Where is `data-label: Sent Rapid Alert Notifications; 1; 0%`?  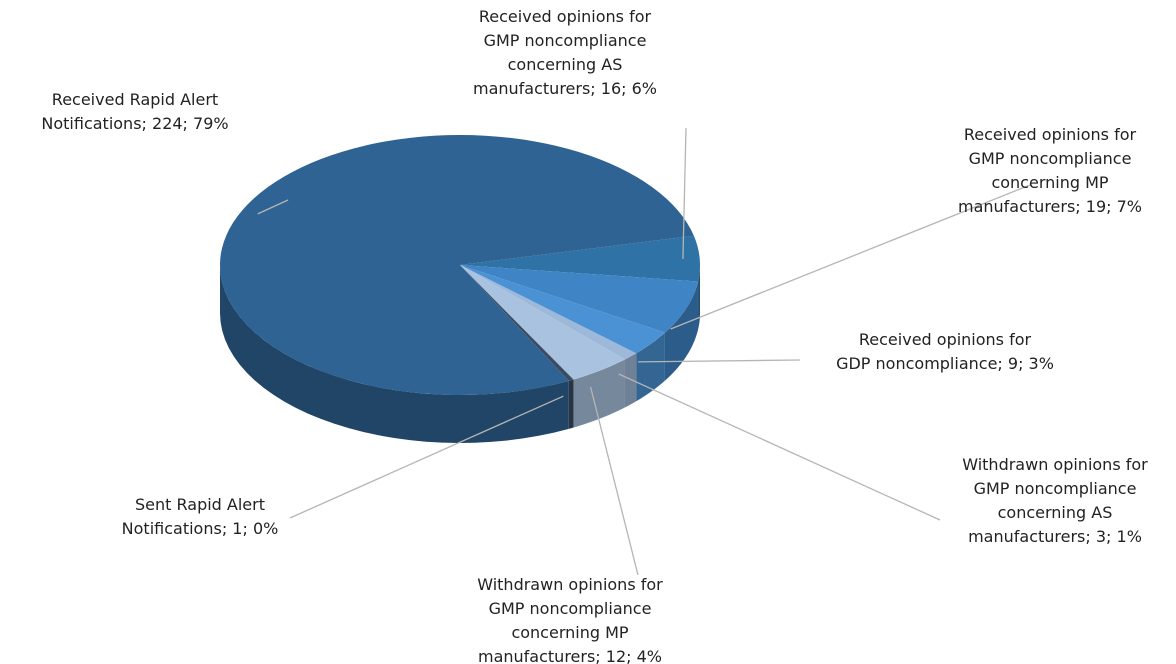 data-label: Sent Rapid Alert Notifications; 1; 0% is located at coordinates (200, 516).